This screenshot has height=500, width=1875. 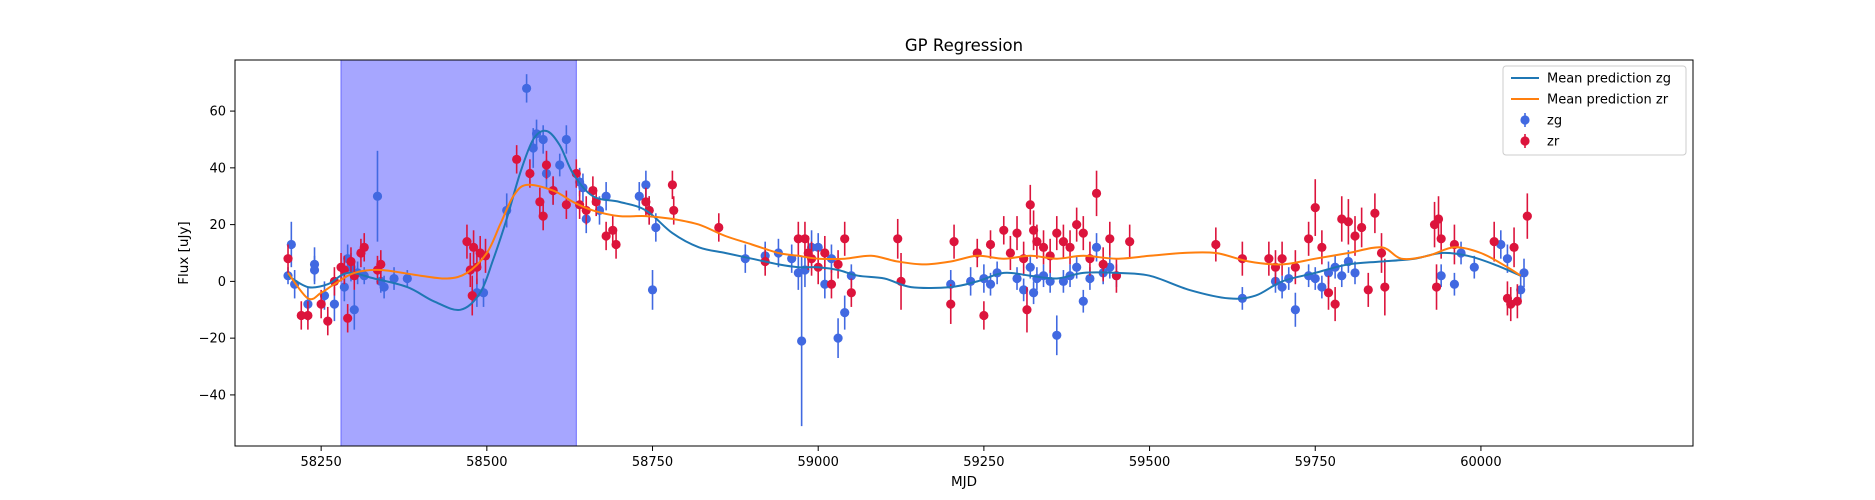 What do you see at coordinates (1149, 462) in the screenshot?
I see `x-tick-label: 59500` at bounding box center [1149, 462].